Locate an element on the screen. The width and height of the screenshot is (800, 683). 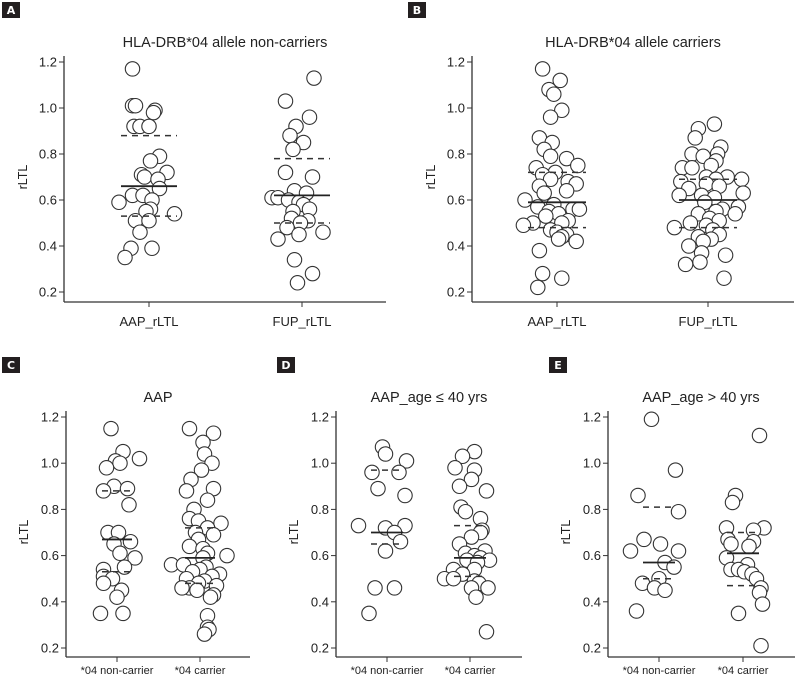
x-category-label: AAP_rLTL is located at coordinates (556, 321).